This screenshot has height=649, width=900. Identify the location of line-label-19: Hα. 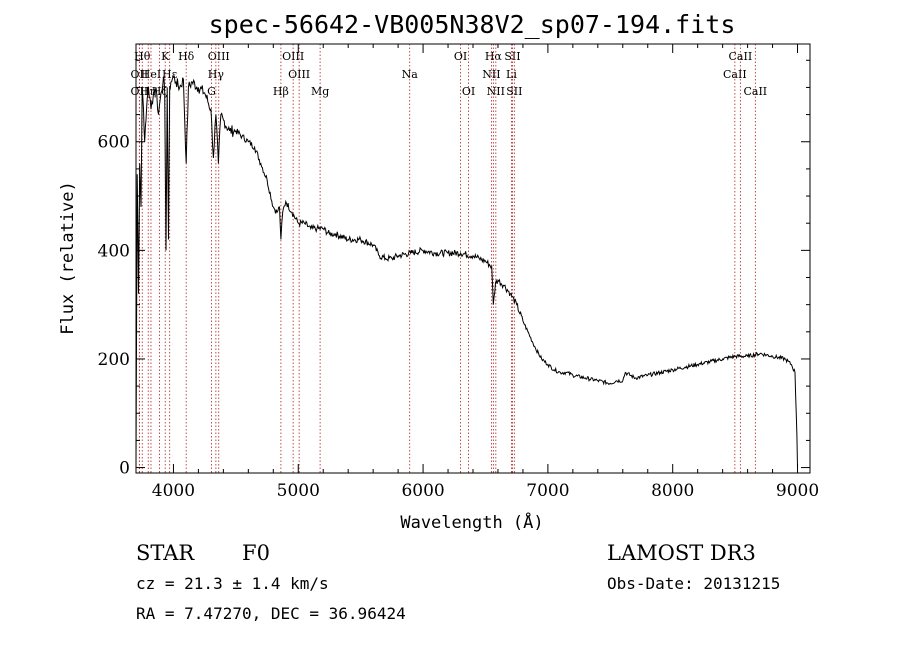
(494, 56).